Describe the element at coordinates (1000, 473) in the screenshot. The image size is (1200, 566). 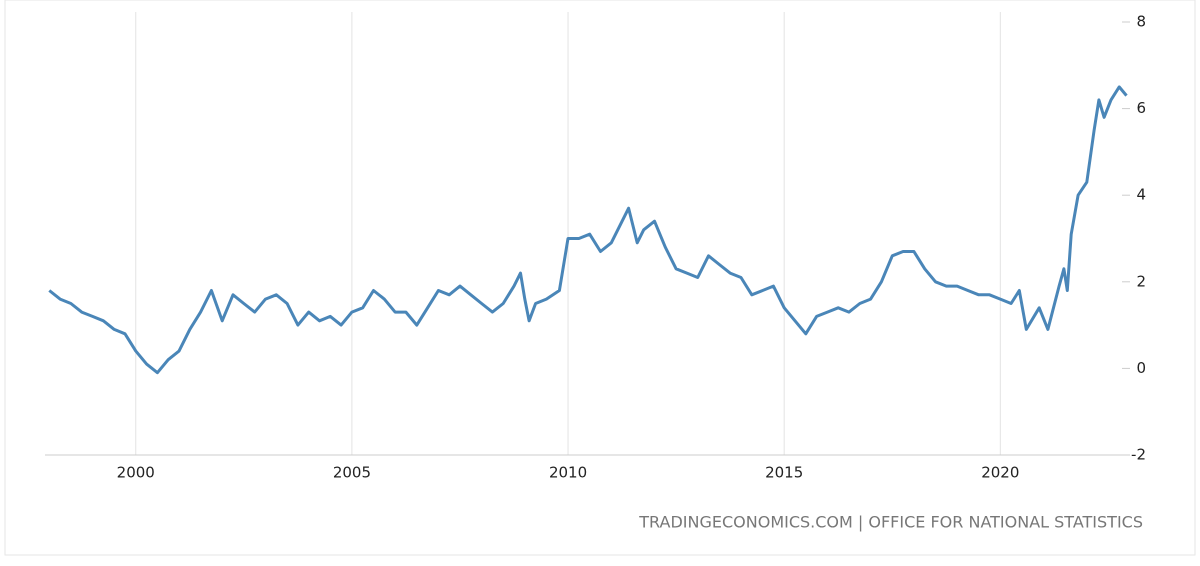
I see `x-tick-label: 2020` at that location.